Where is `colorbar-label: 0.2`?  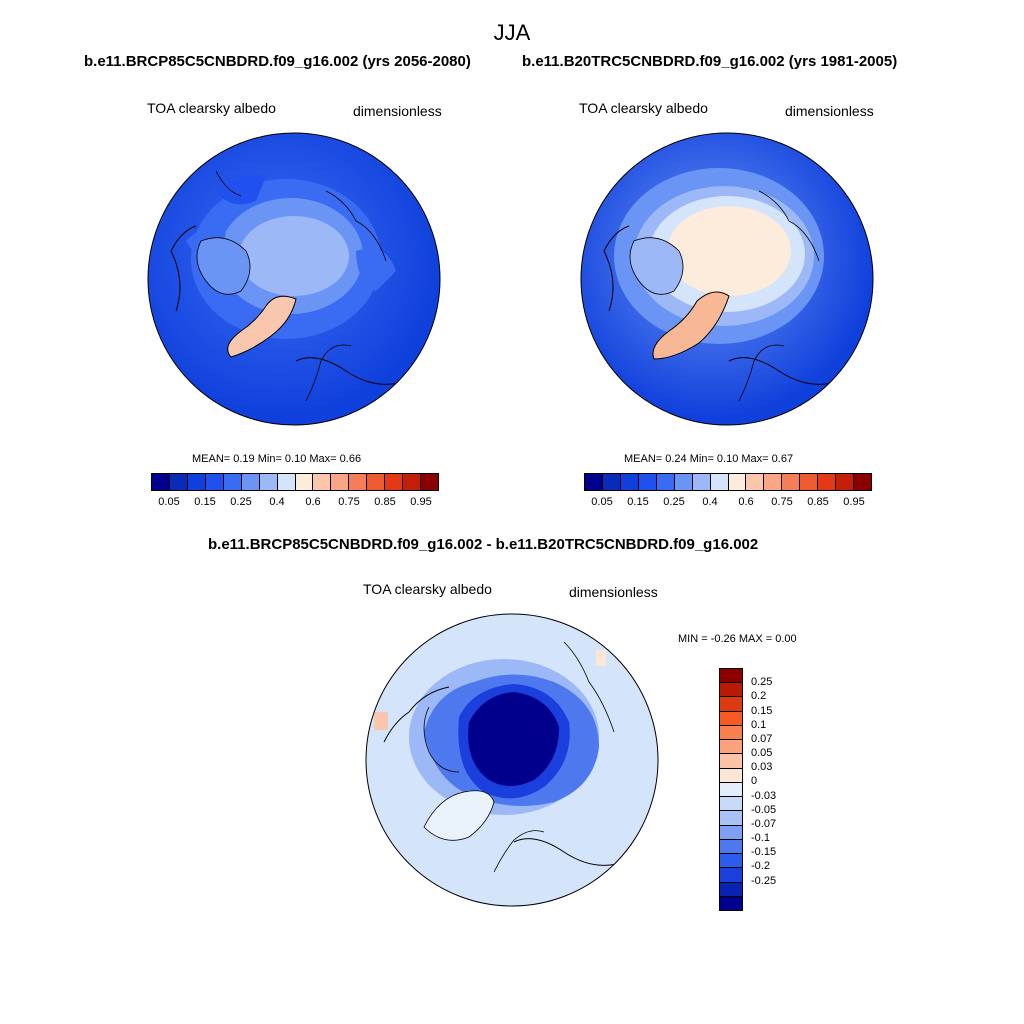 colorbar-label: 0.2 is located at coordinates (759, 696).